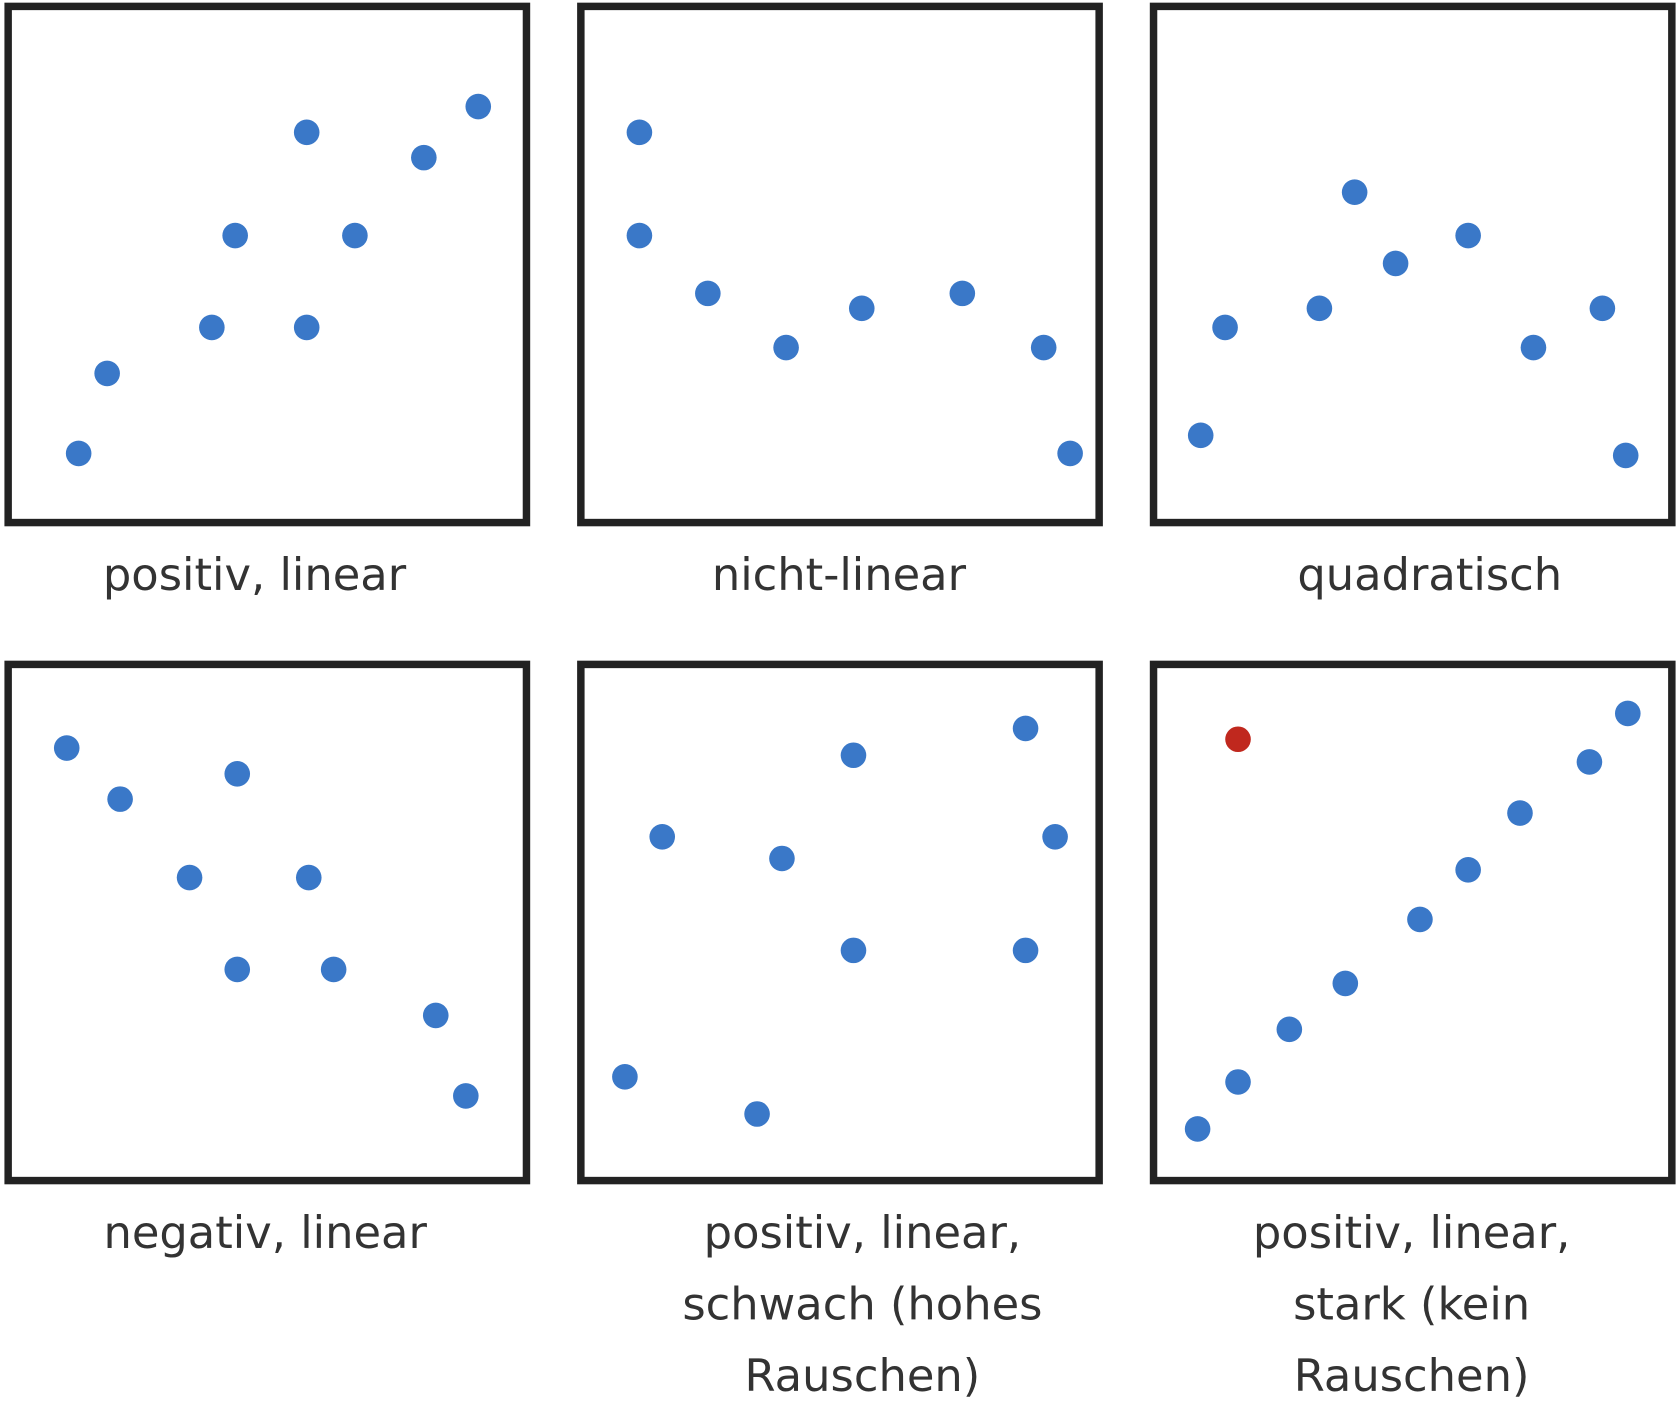 The image size is (1680, 1412). I want to click on chart-caption: stark (kein, so click(1411, 1303).